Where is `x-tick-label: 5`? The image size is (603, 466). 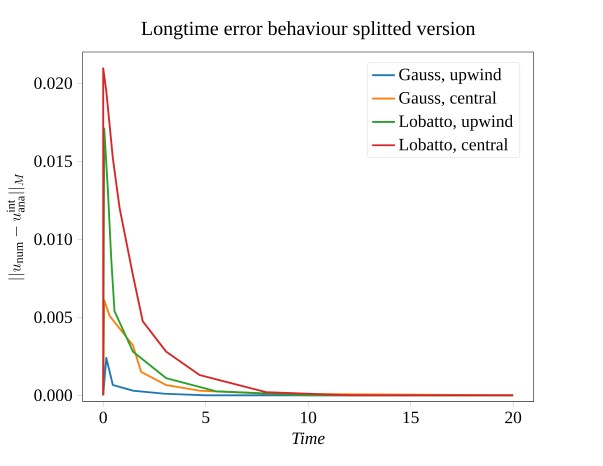 x-tick-label: 5 is located at coordinates (206, 418).